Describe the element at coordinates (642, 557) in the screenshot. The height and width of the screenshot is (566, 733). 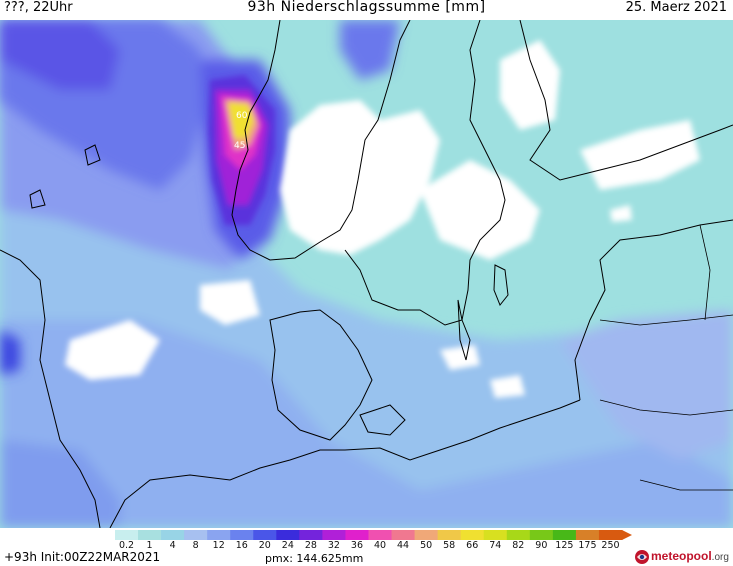
I see `logo-globe-icon` at that location.